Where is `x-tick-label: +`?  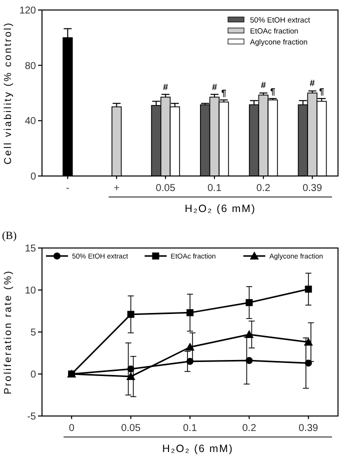 x-tick-label: + is located at coordinates (117, 188).